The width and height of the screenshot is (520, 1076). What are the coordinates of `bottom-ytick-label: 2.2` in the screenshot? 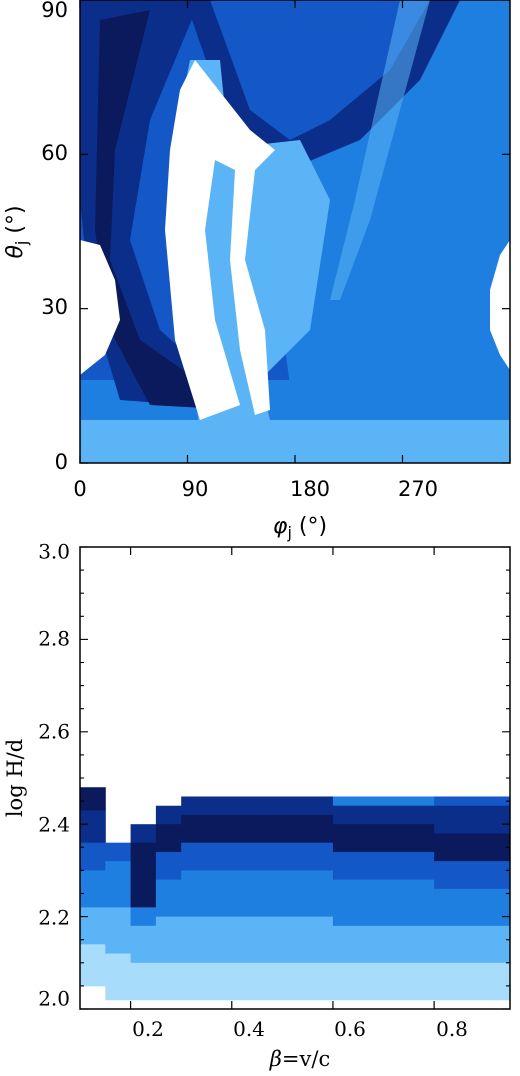 It's located at (54, 918).